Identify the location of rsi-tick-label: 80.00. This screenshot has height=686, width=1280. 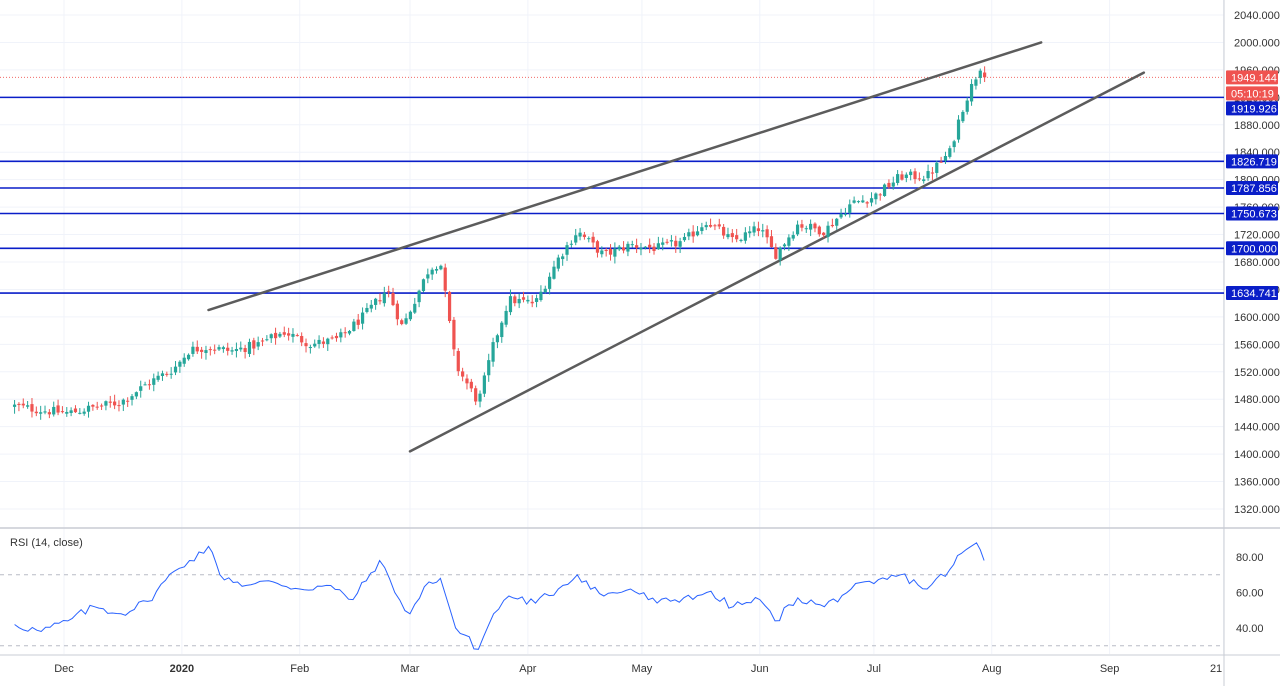
(1250, 558).